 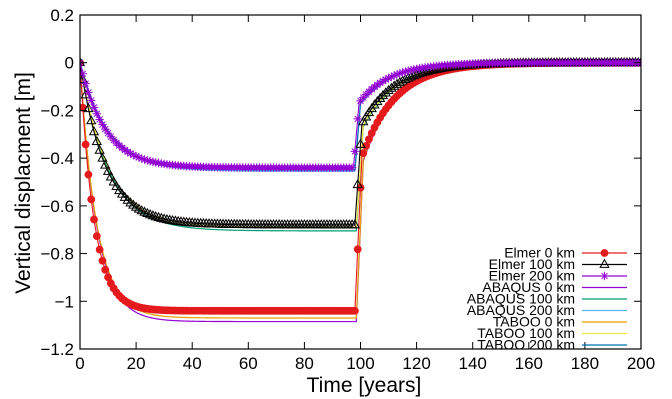 I want to click on legend-label: ABAQUS 100 km, so click(x=521, y=299).